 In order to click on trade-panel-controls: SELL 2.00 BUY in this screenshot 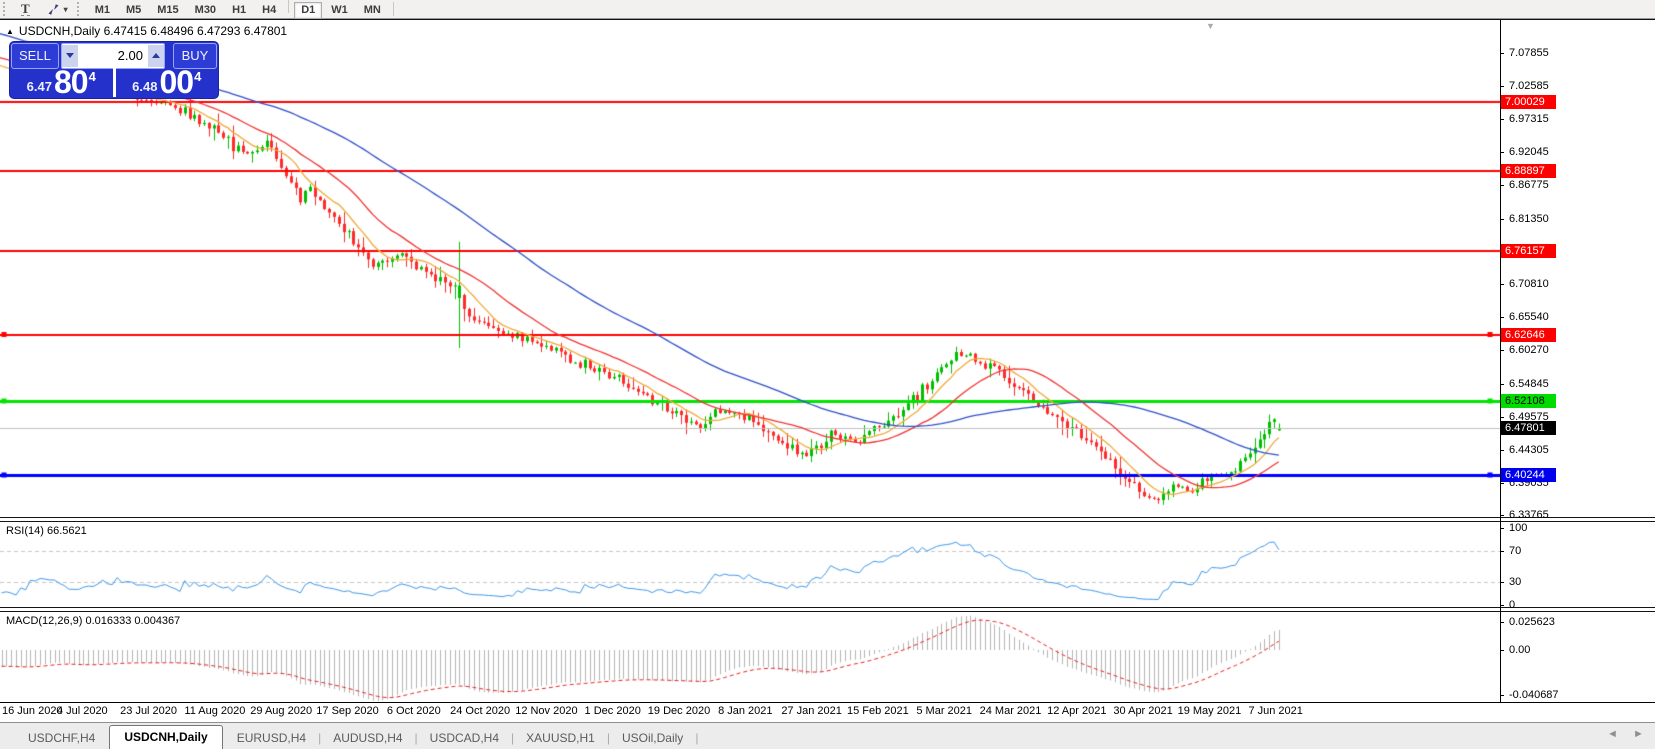, I will do `click(114, 55)`.